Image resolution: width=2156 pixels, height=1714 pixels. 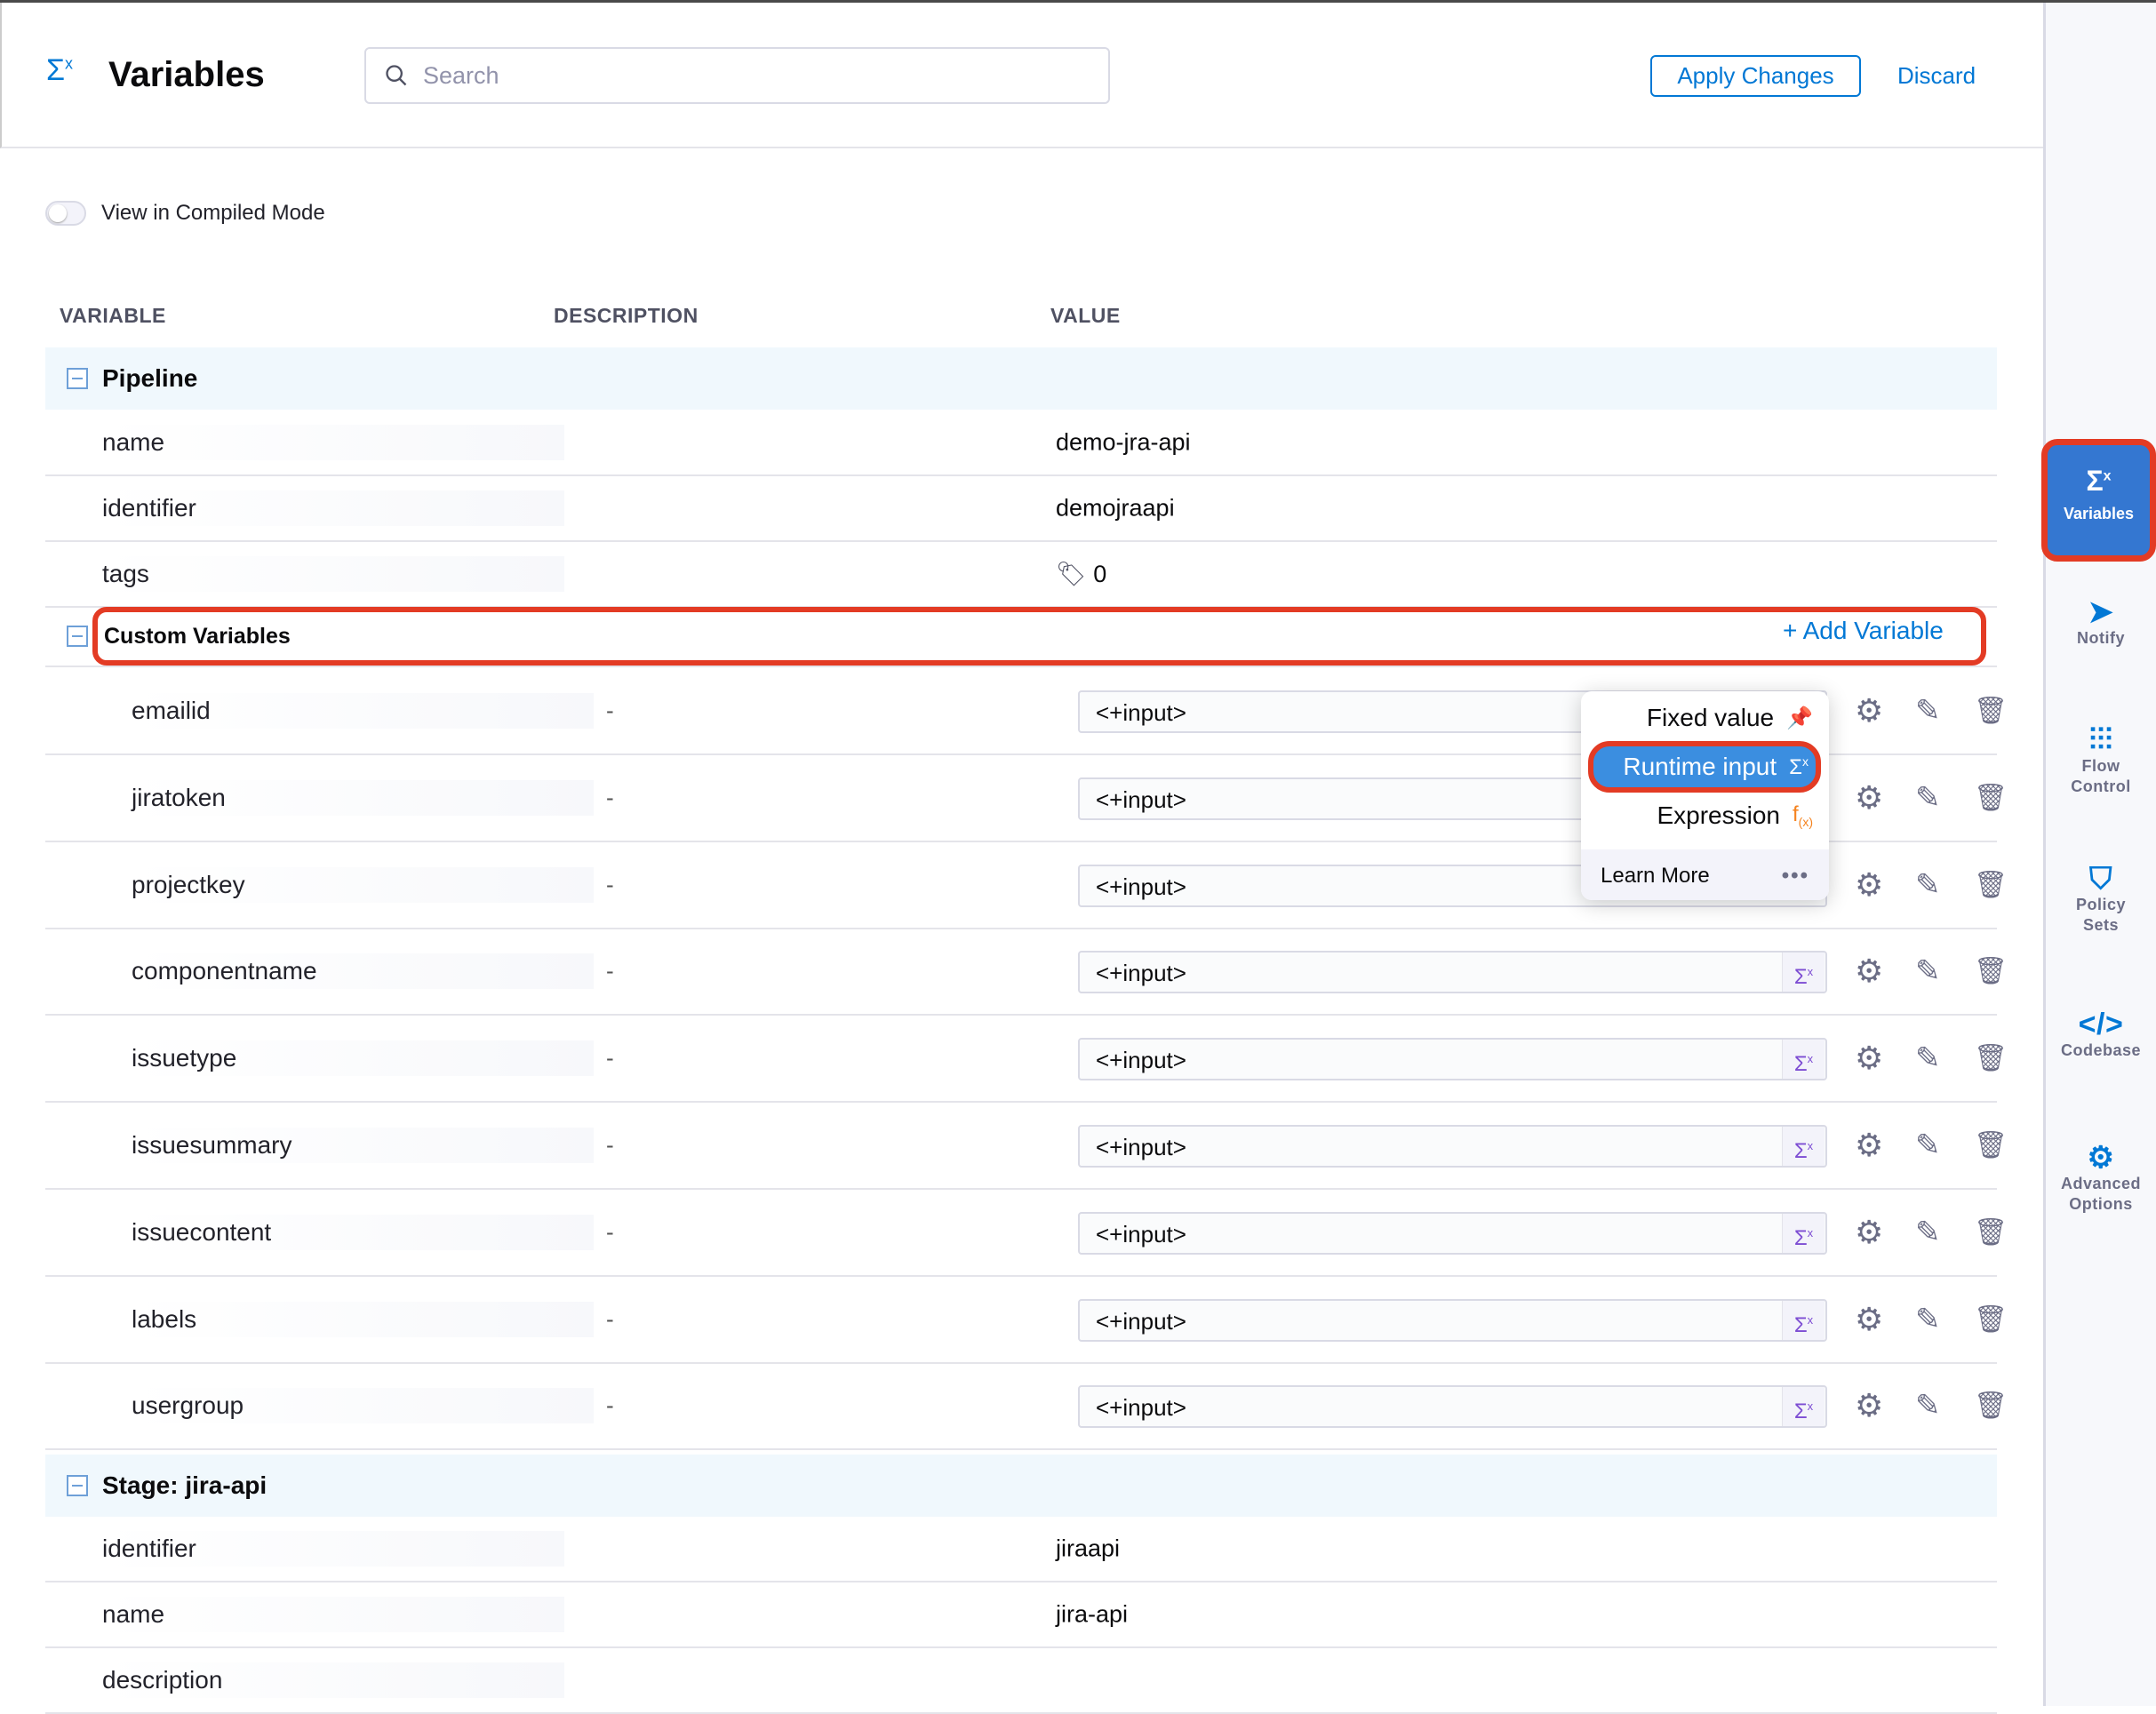 What do you see at coordinates (1085, 316) in the screenshot?
I see `column-header-value: VALUE` at bounding box center [1085, 316].